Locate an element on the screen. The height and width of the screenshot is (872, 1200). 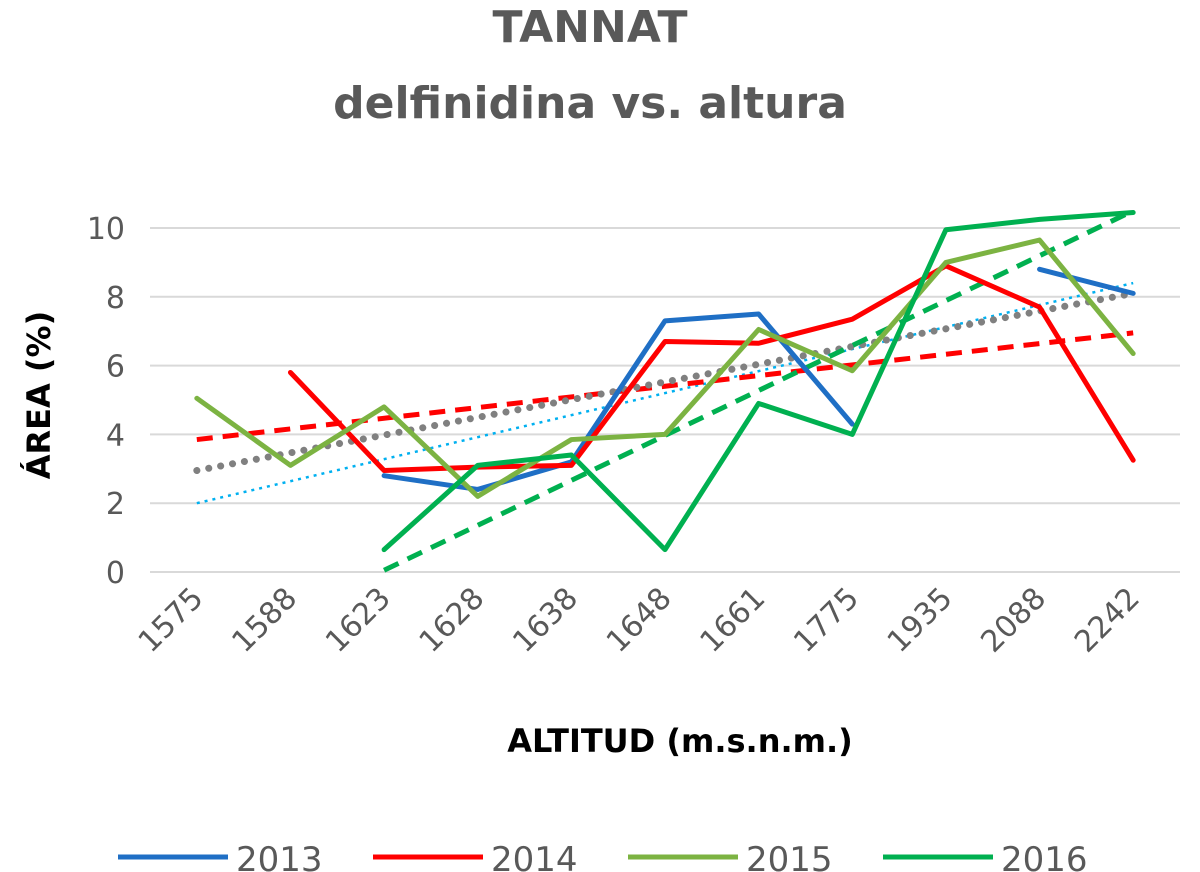
y-tick-label: 0 is located at coordinates (115, 573).